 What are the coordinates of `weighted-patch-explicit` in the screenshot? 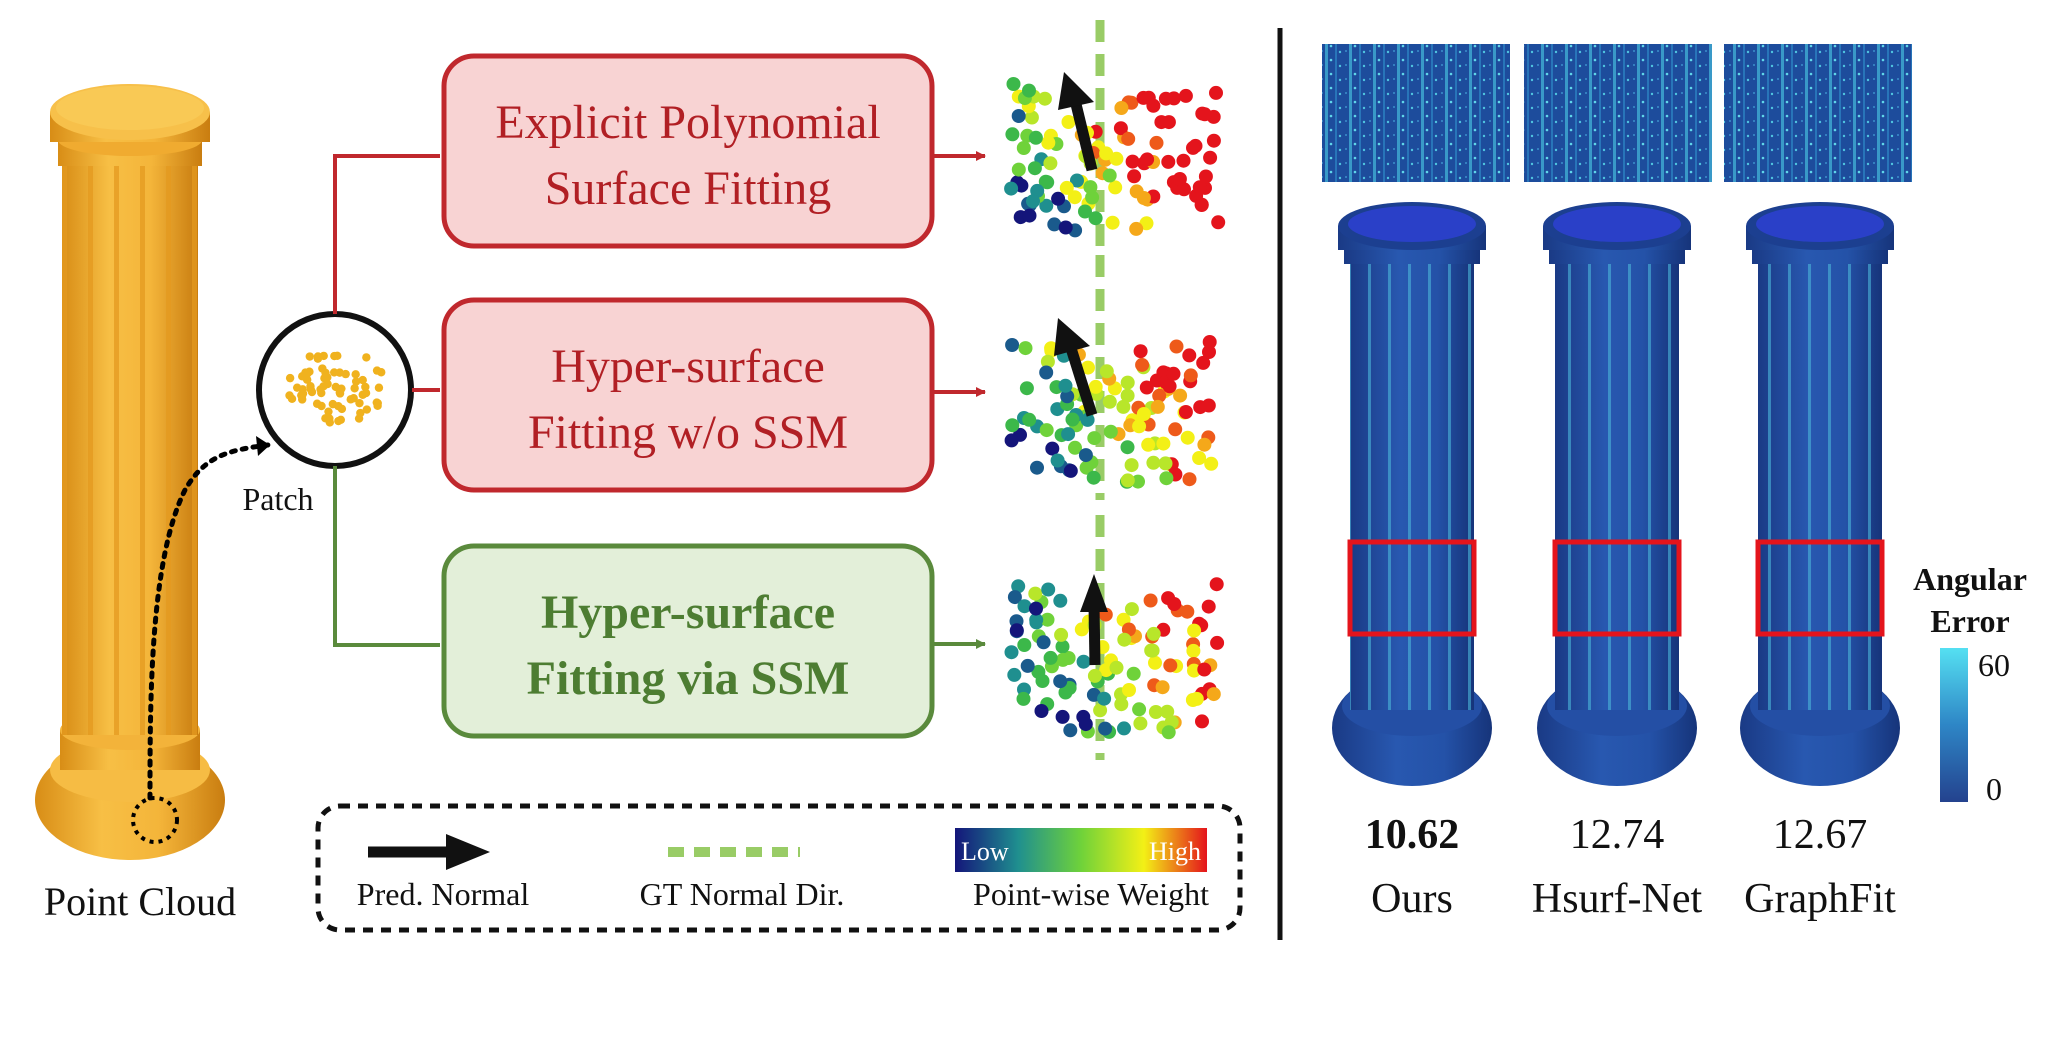 It's located at (1115, 142).